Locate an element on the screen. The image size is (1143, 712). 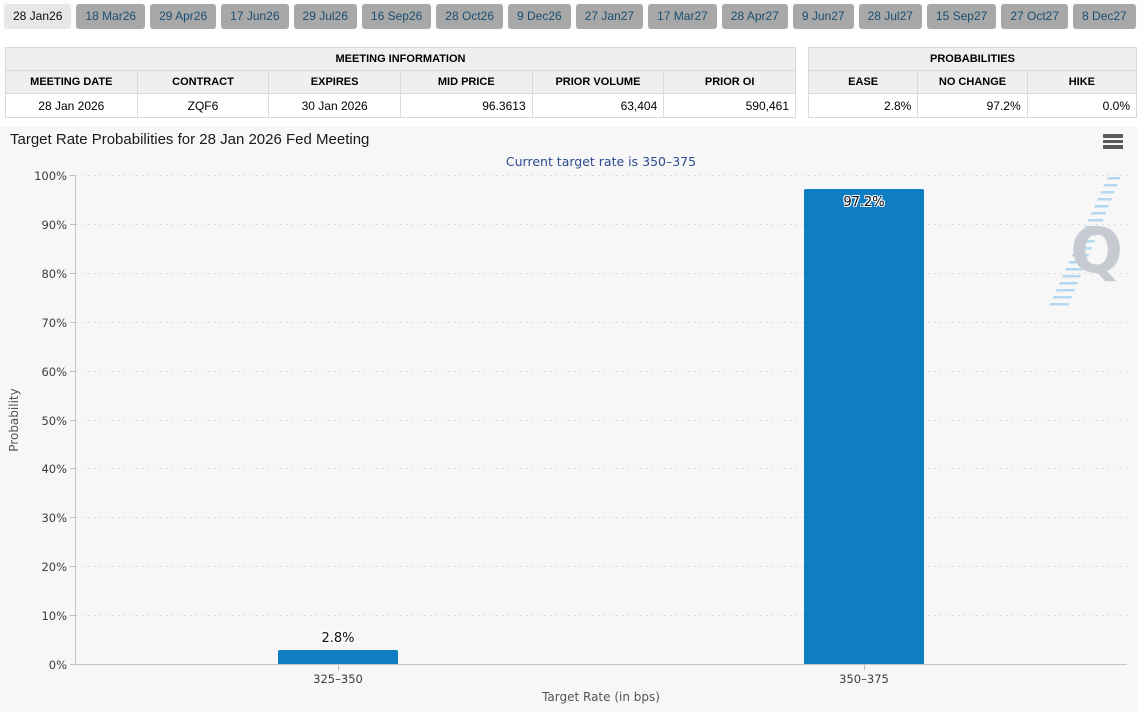
y-tick-label: 70% is located at coordinates (54, 322).